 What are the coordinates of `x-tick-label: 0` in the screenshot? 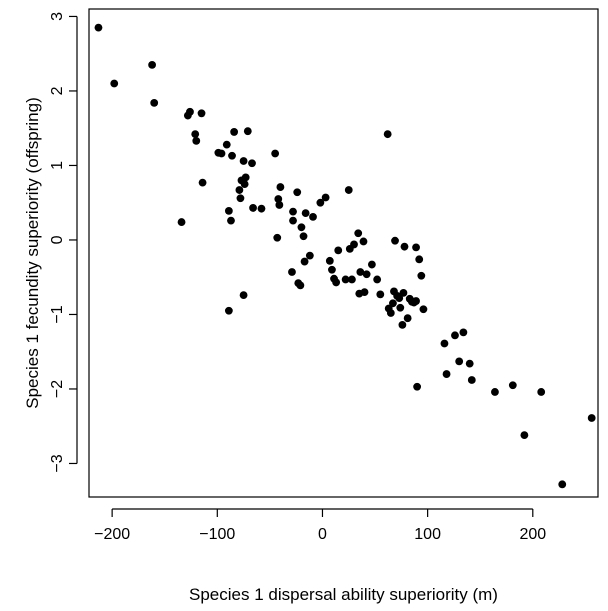 It's located at (322, 534).